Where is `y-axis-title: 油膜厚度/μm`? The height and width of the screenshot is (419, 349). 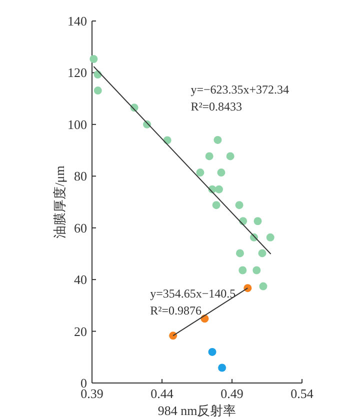
y-axis-title: 油膜厚度/μm is located at coordinates (59, 202).